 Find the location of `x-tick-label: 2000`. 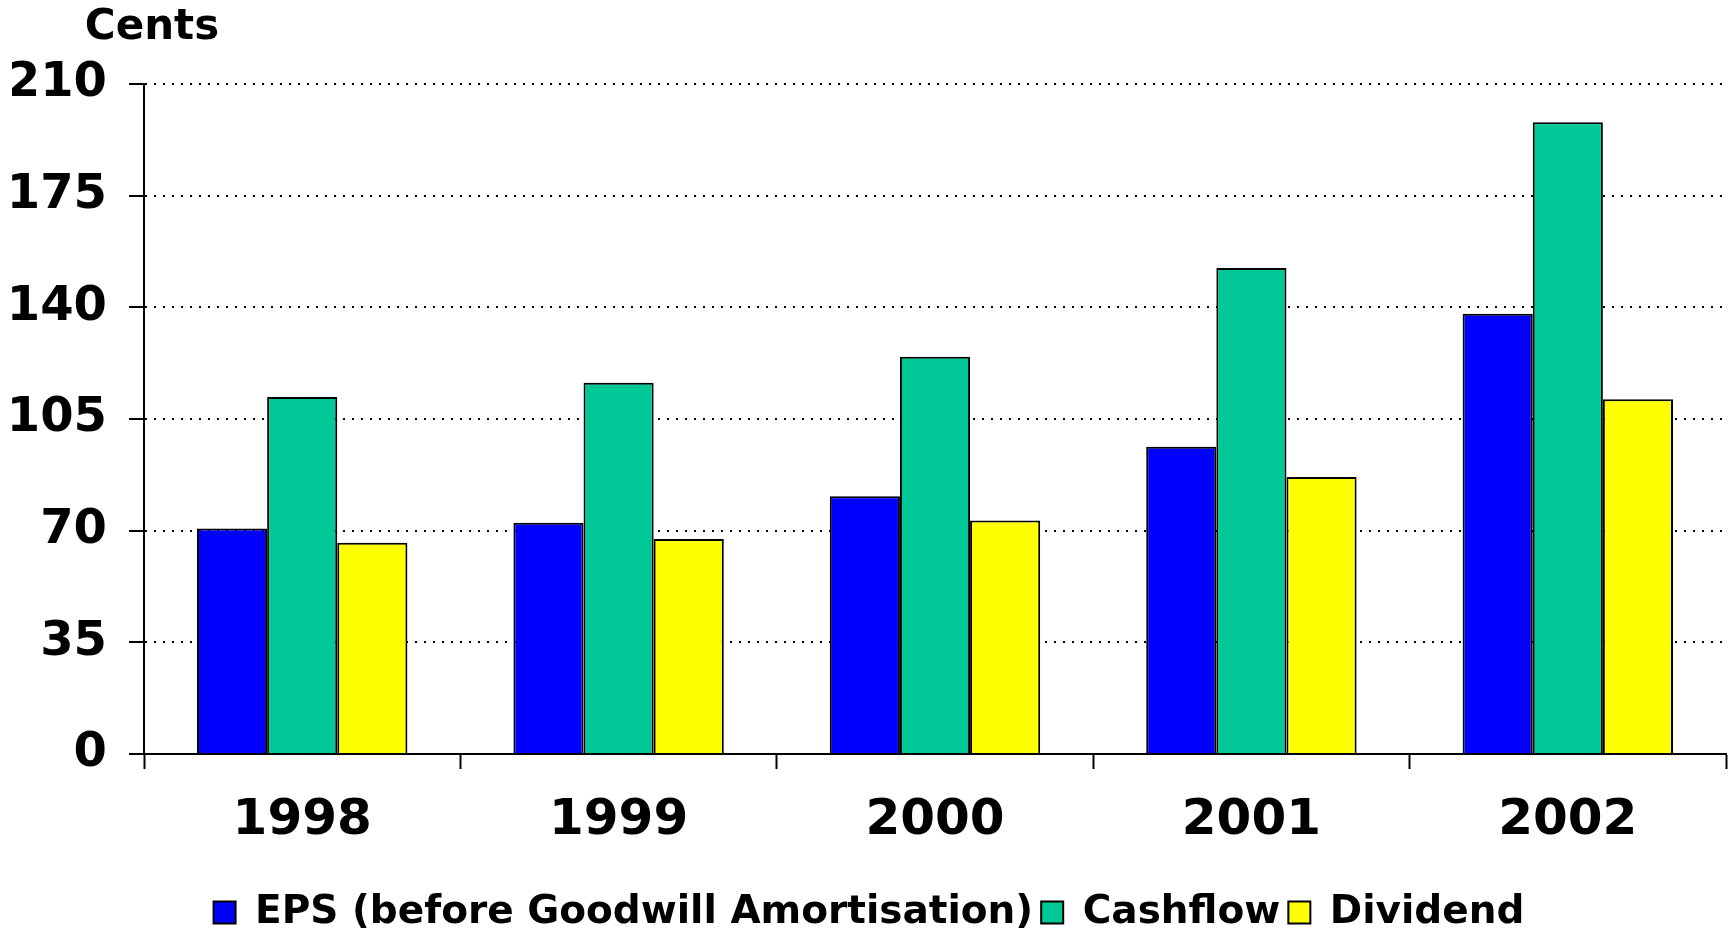

x-tick-label: 2000 is located at coordinates (935, 816).